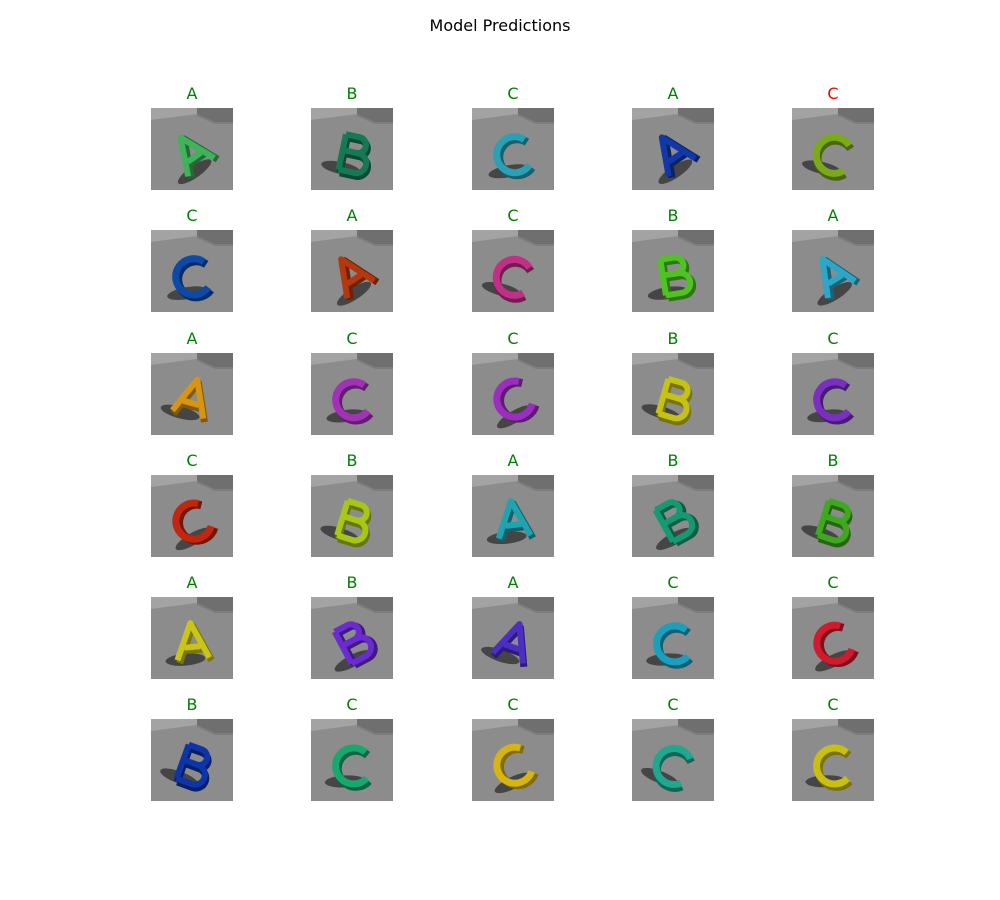 The height and width of the screenshot is (900, 1000). Describe the element at coordinates (500, 25) in the screenshot. I see `figure-title: Model Predictions` at that location.